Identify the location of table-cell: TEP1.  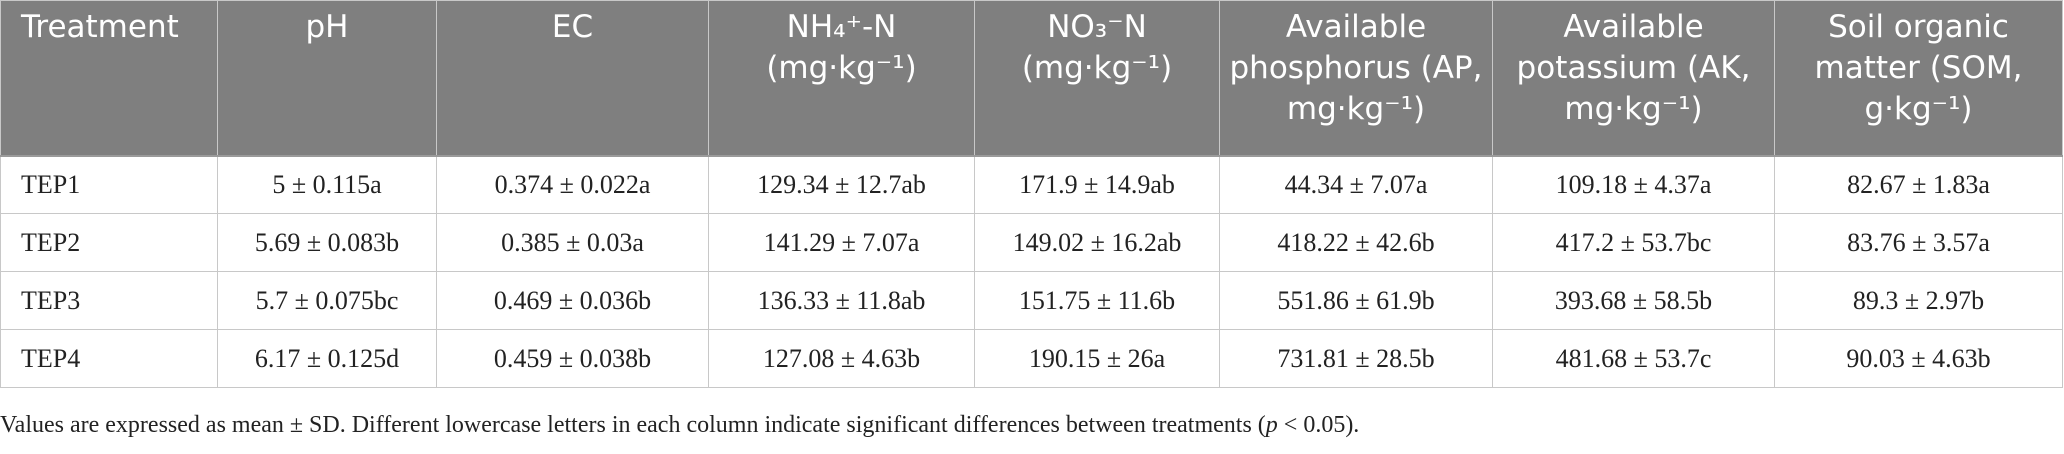
(109, 184).